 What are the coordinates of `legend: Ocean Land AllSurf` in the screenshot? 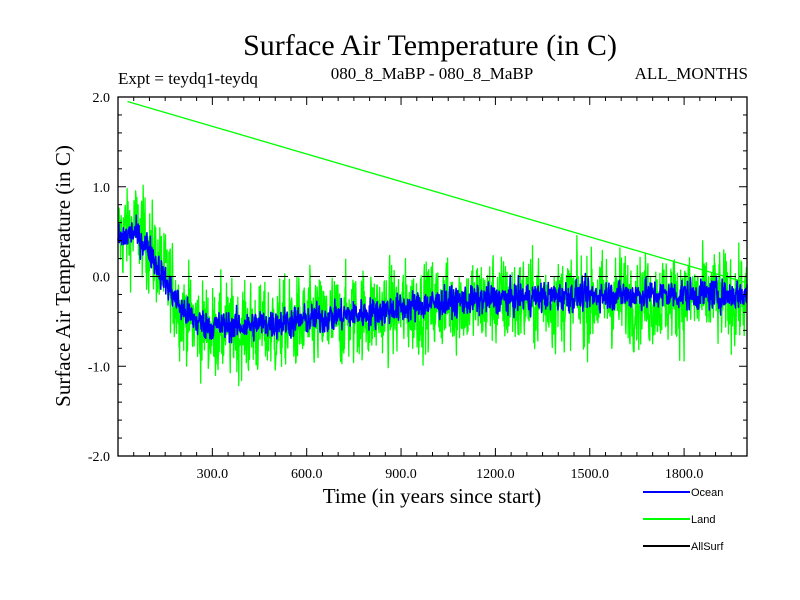 It's located at (683, 520).